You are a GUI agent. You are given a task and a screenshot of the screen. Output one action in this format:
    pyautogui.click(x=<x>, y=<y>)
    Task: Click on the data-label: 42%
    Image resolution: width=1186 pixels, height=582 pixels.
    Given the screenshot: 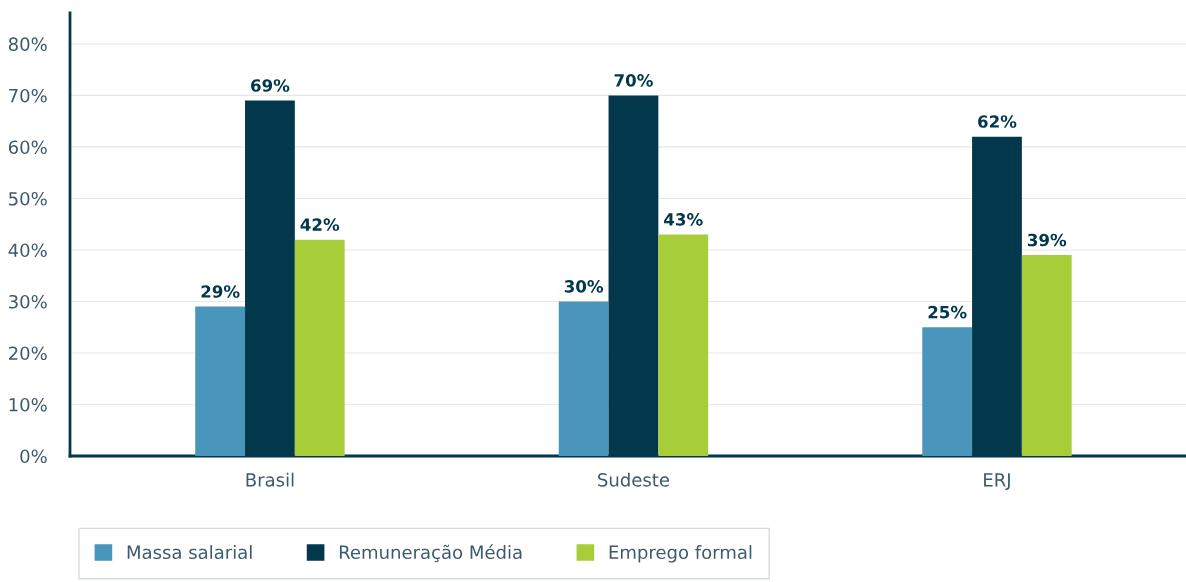 What is the action you would take?
    pyautogui.click(x=320, y=224)
    